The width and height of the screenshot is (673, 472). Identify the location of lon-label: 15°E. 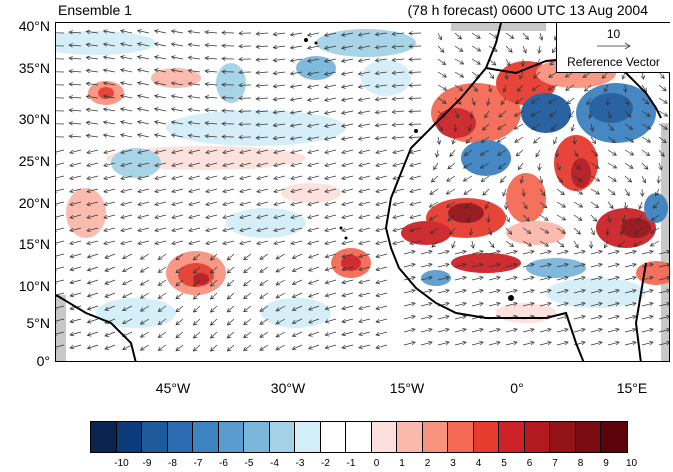
(632, 388).